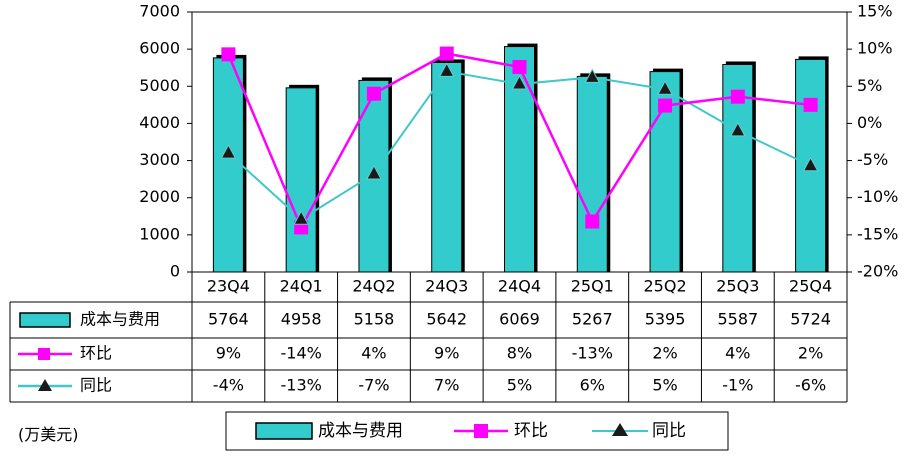  I want to click on legend: 成本与费用 环比 同比, so click(477, 431).